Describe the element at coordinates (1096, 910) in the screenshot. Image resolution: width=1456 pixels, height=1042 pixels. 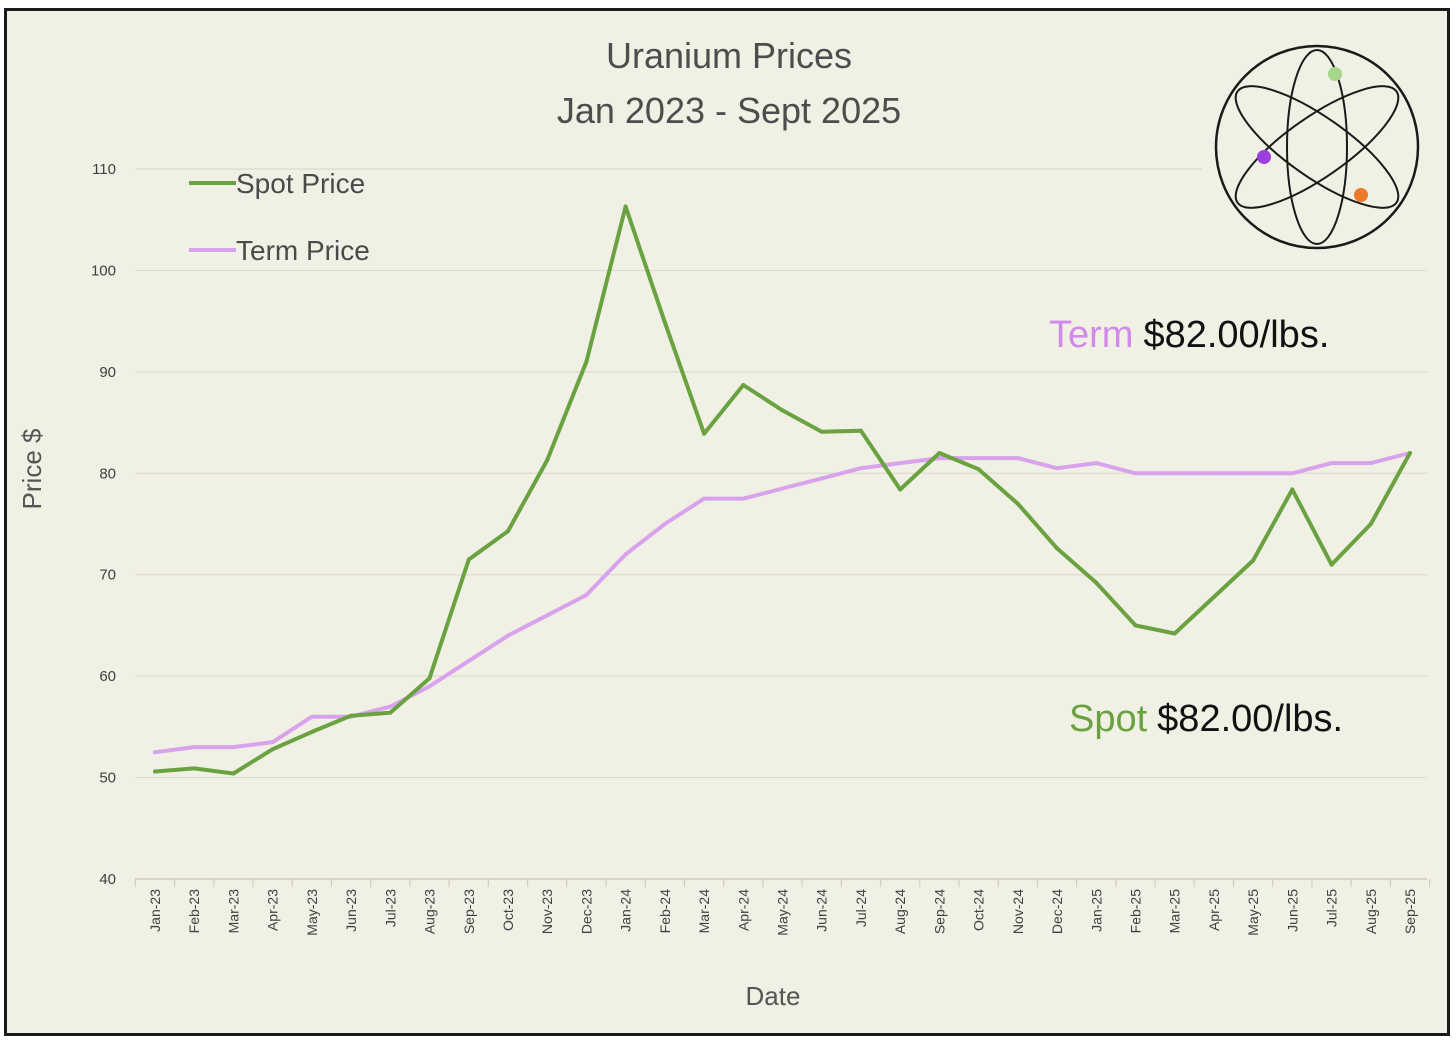
I see `x-tick-label: Jan-25` at that location.